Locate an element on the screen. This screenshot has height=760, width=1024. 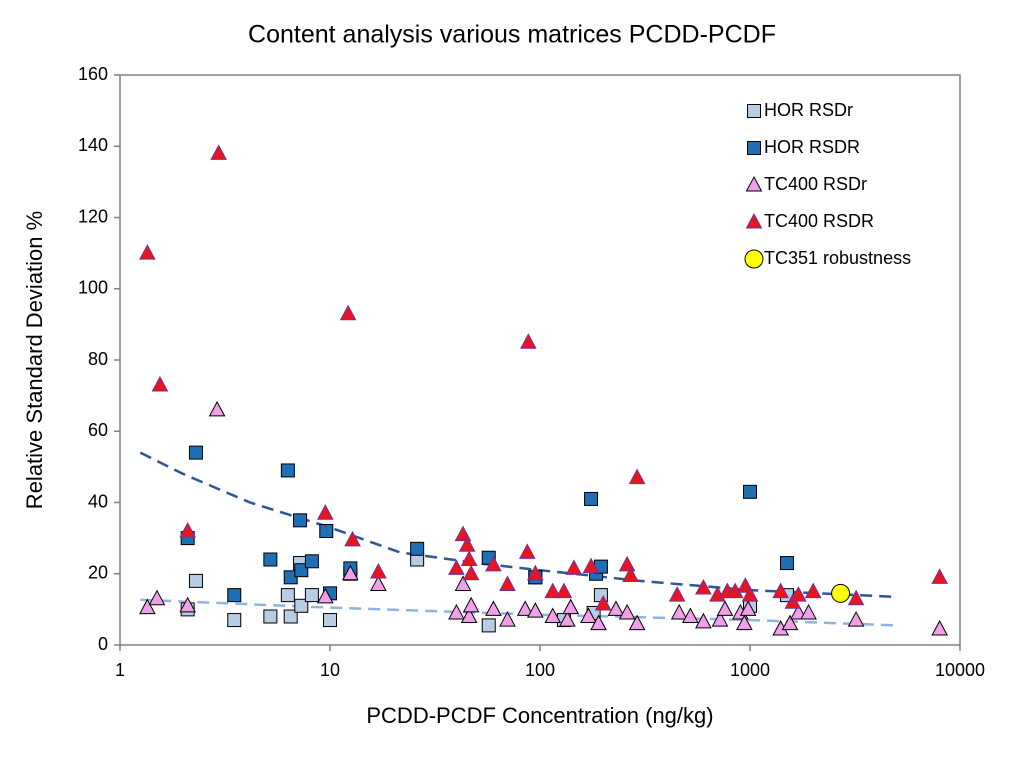
y-tick-label: 20 is located at coordinates (98, 573).